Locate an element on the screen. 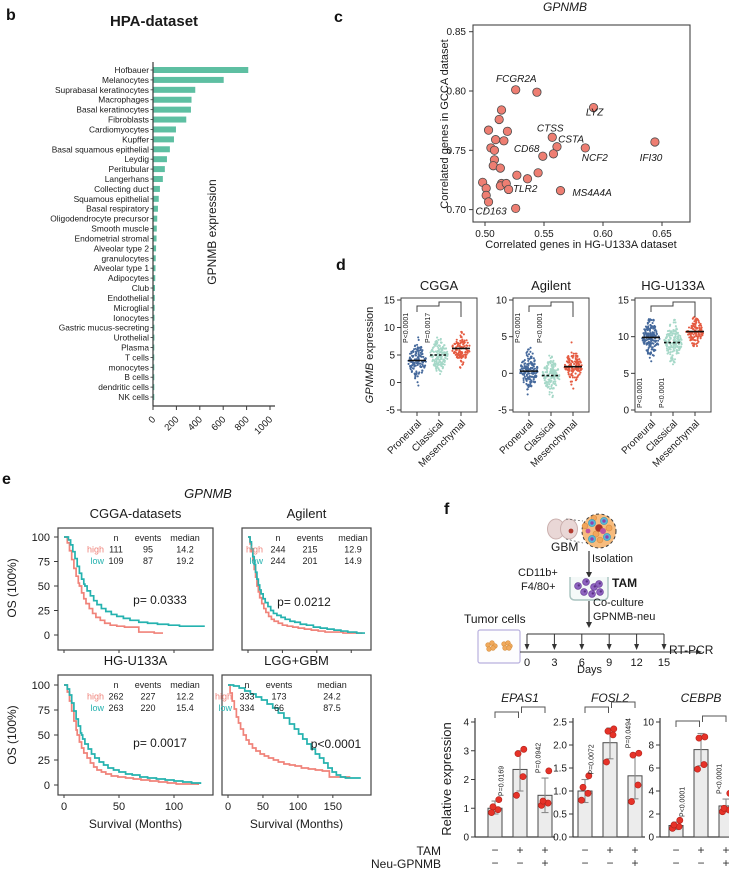  bar-category-label: monocytes is located at coordinates (129, 367).